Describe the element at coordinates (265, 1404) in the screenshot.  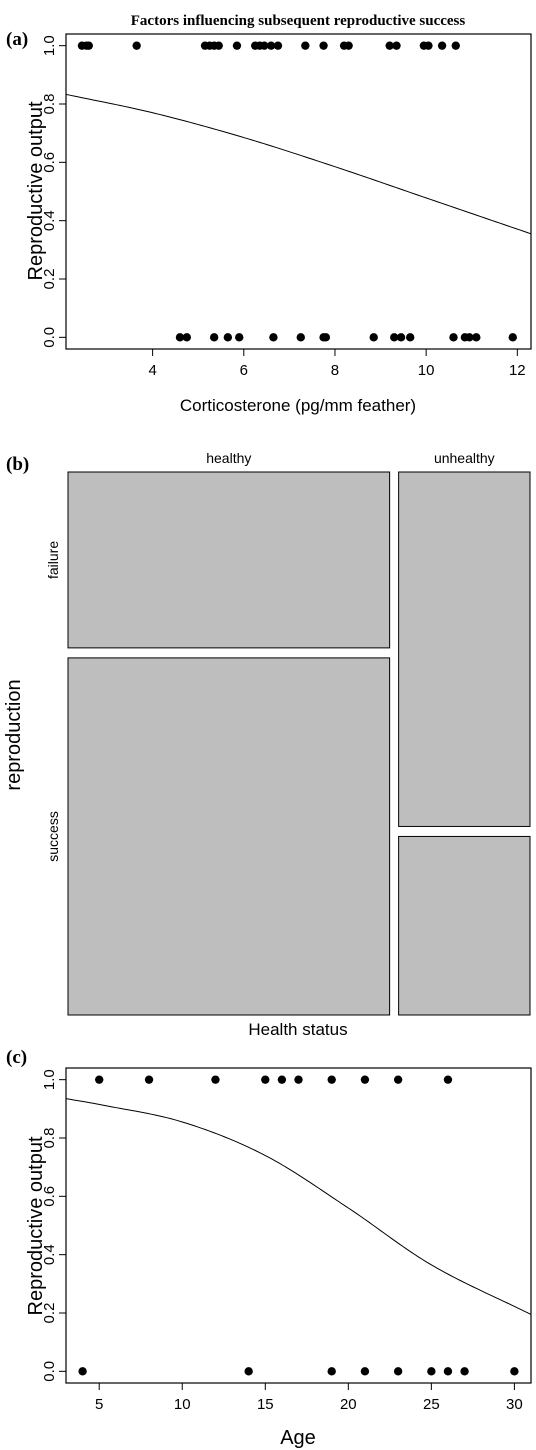
I see `x-tick-label: 15` at that location.